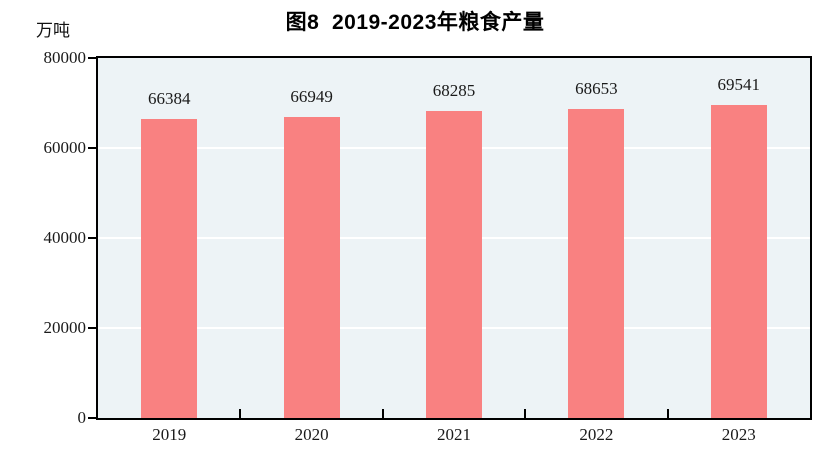  What do you see at coordinates (169, 99) in the screenshot?
I see `bar-value-label: 66384` at bounding box center [169, 99].